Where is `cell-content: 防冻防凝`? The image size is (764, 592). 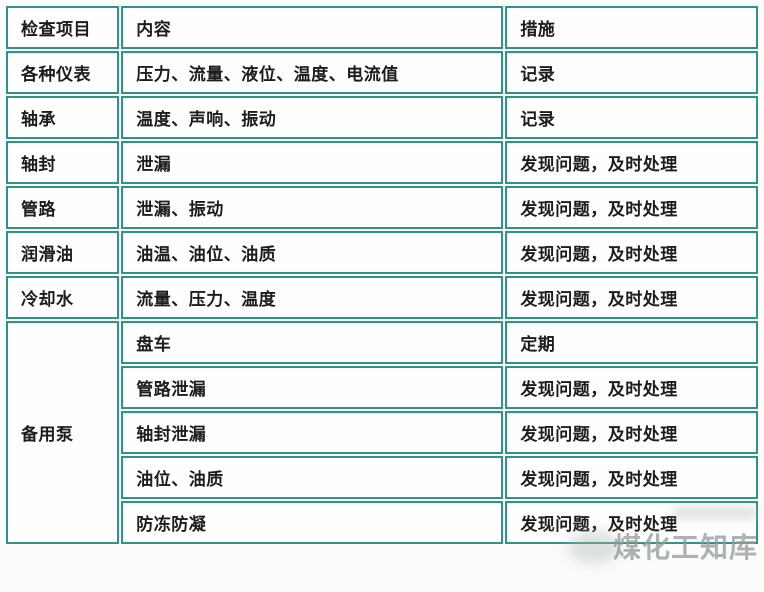
cell-content: 防冻防凝 is located at coordinates (312, 522).